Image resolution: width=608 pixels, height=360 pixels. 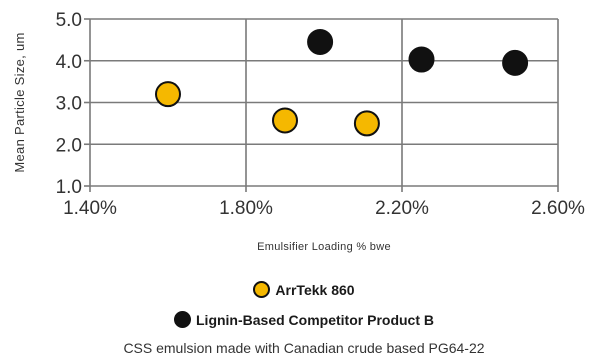 I want to click on legend-item-arrtekk: ArrTekk 860, so click(x=304, y=289).